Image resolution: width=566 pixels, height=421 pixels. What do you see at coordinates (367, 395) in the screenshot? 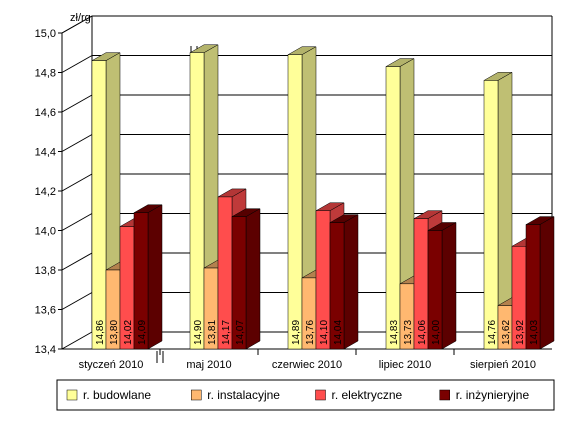
I see `legend-label: r. elektryczne` at bounding box center [367, 395].